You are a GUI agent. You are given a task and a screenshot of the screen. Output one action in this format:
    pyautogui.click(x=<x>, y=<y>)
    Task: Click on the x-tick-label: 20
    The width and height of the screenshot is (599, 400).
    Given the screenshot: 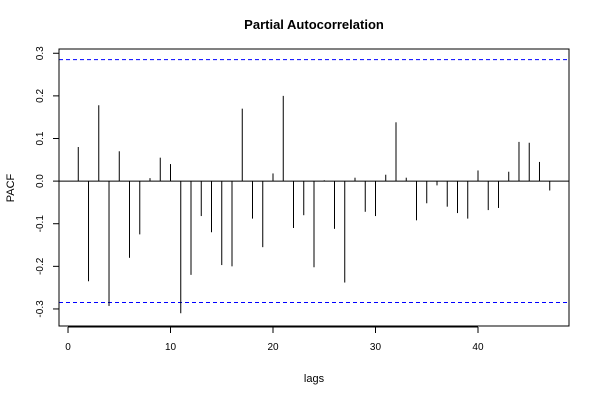 What is the action you would take?
    pyautogui.click(x=273, y=347)
    